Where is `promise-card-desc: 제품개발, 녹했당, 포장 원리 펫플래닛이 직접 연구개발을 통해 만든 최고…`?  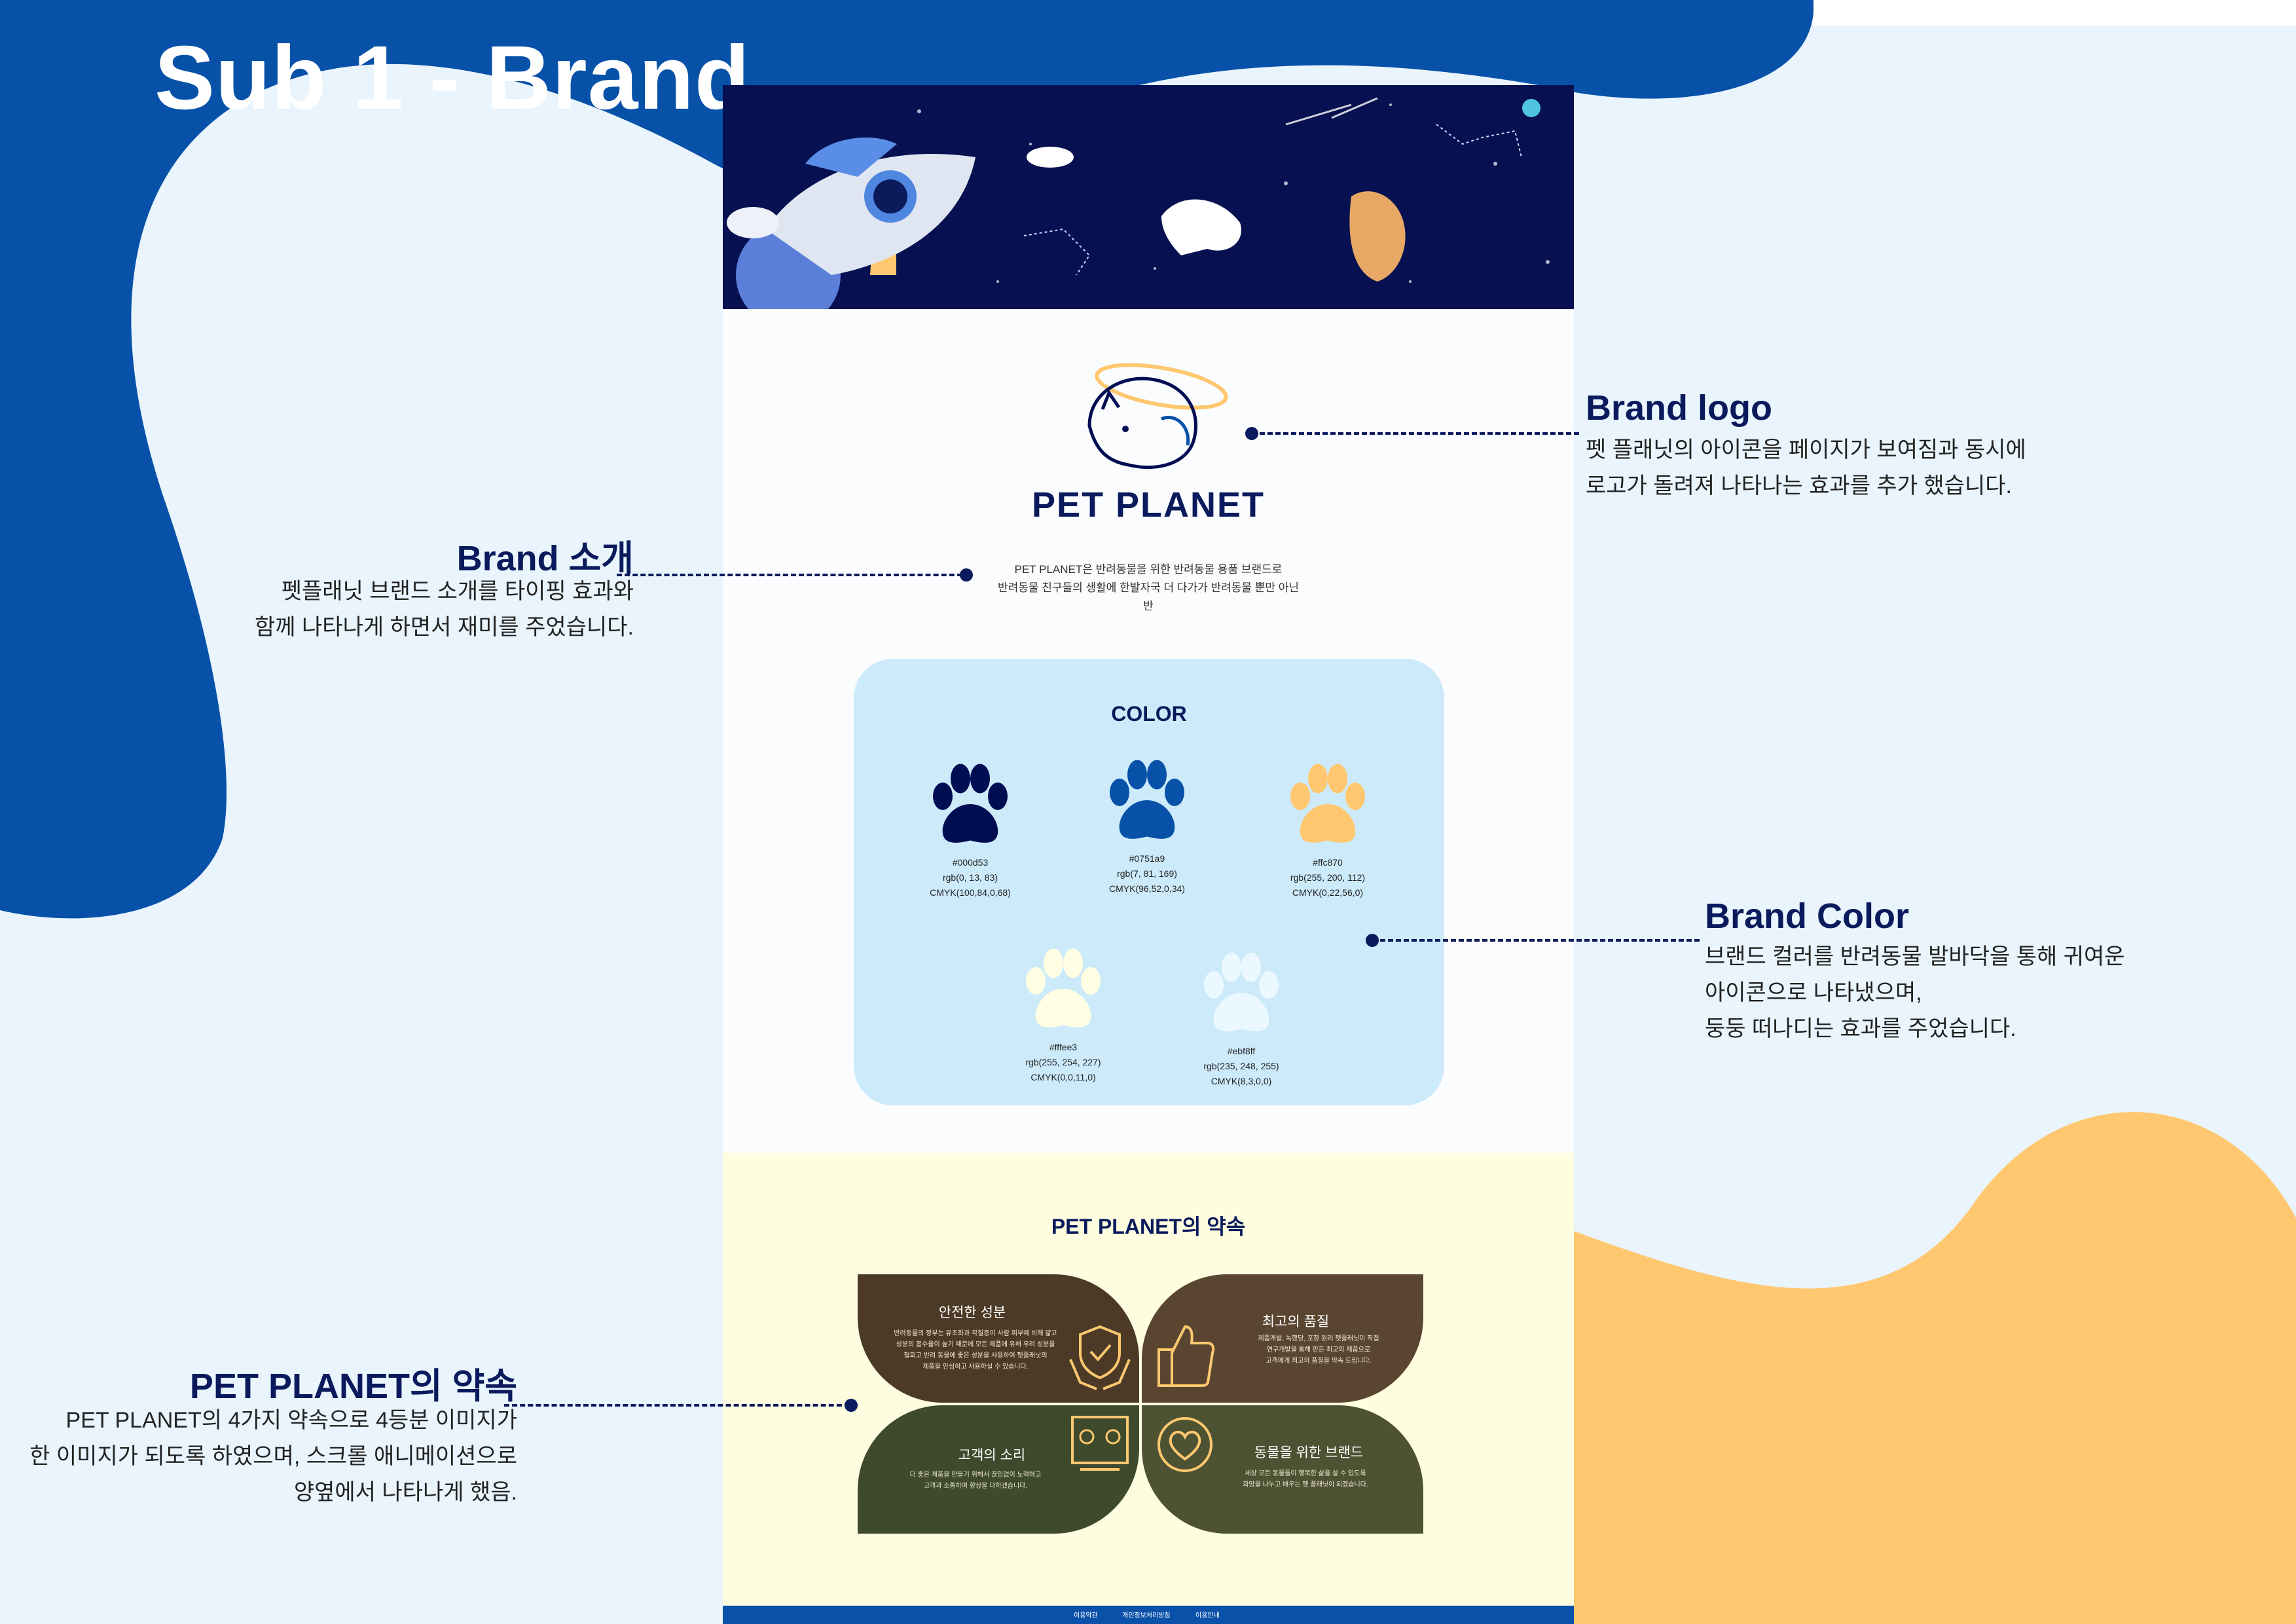
promise-card-desc: 제품개발, 녹했당, 포장 원리 펫플래닛이 직접 연구개발을 통해 만든 최고… is located at coordinates (1318, 1350).